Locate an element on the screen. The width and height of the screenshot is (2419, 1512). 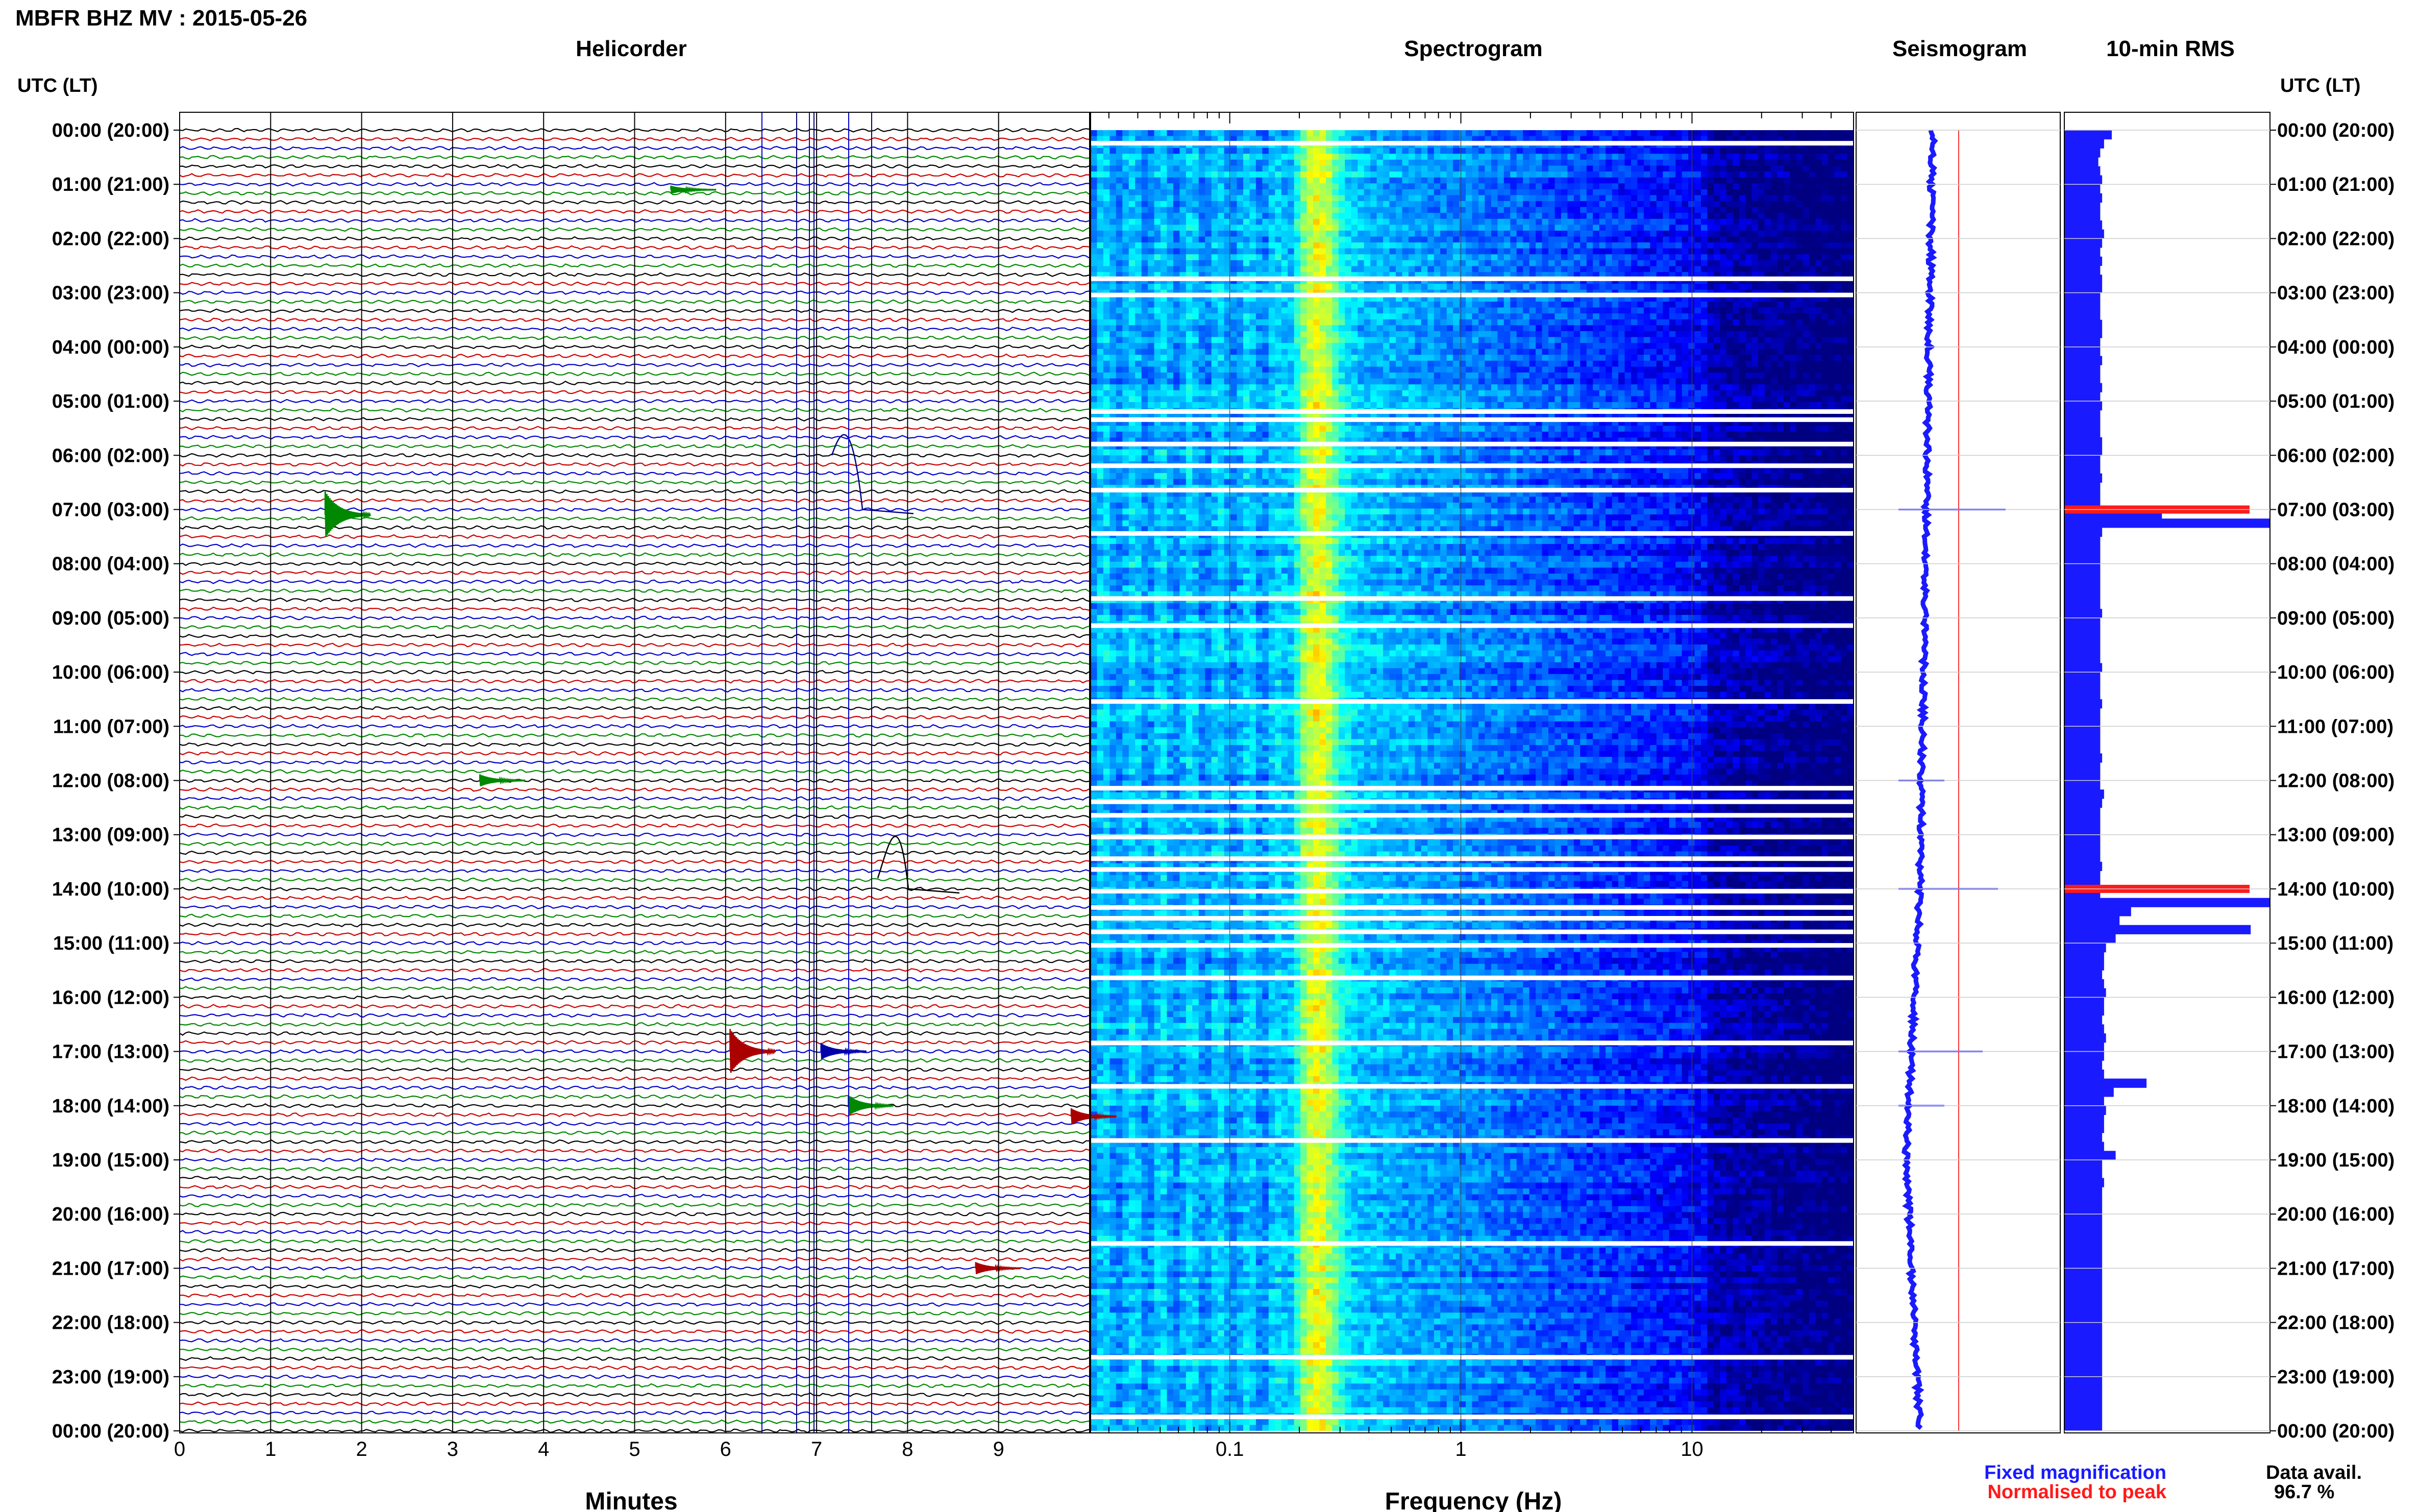
time-label-right: 14:00 (10:00) is located at coordinates (2336, 889).